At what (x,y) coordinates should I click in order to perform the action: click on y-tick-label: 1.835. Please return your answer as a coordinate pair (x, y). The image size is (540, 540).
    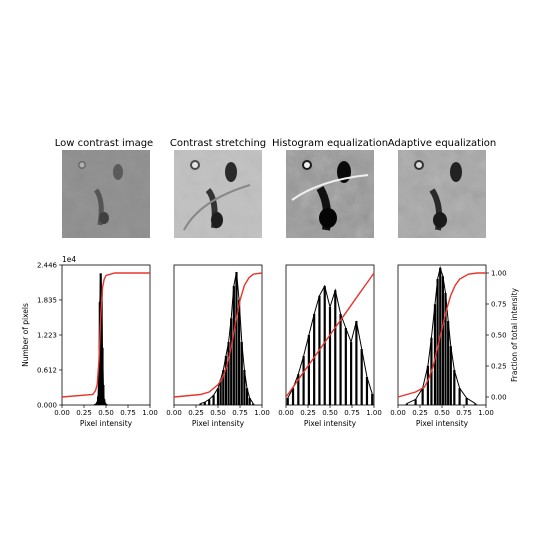
    Looking at the image, I should click on (47, 300).